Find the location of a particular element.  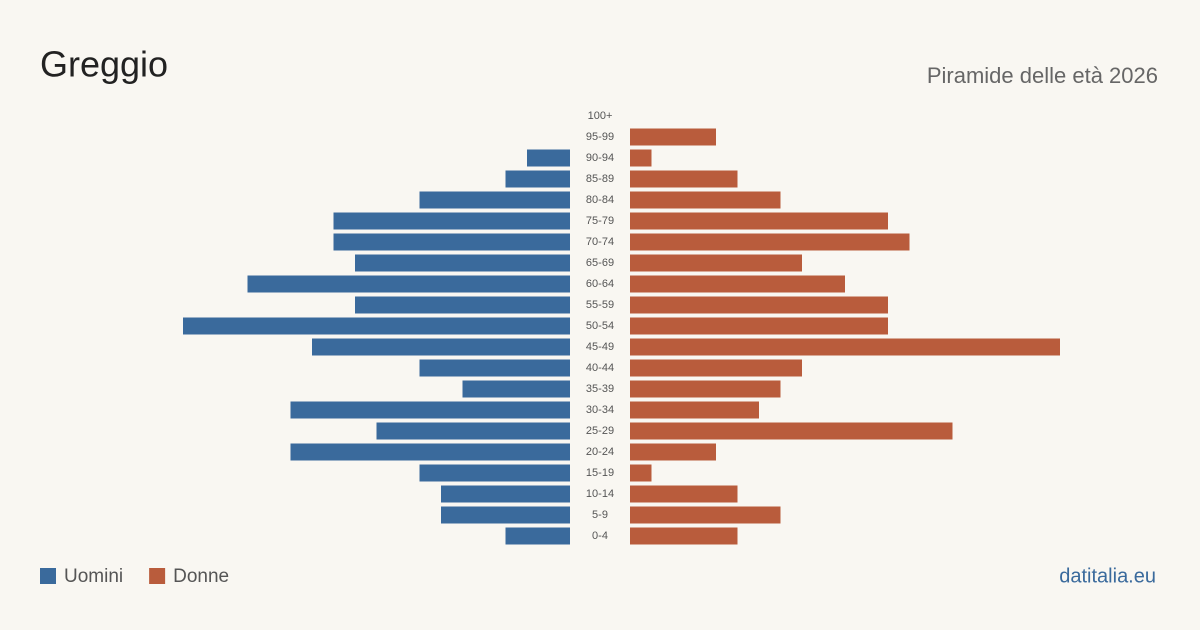

chart-subtitle: Piramide delle età 2026 is located at coordinates (1042, 75).